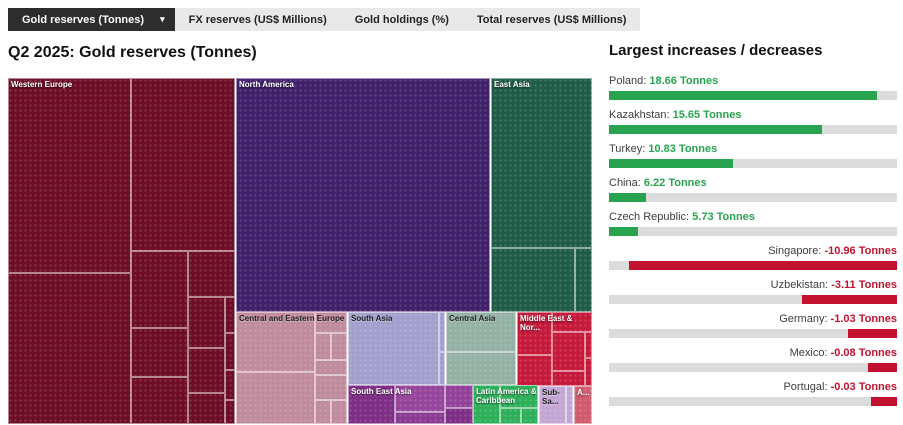 Image resolution: width=903 pixels, height=425 pixels. Describe the element at coordinates (664, 81) in the screenshot. I see `change-label: Poland: 18.66 Tonnes` at that location.